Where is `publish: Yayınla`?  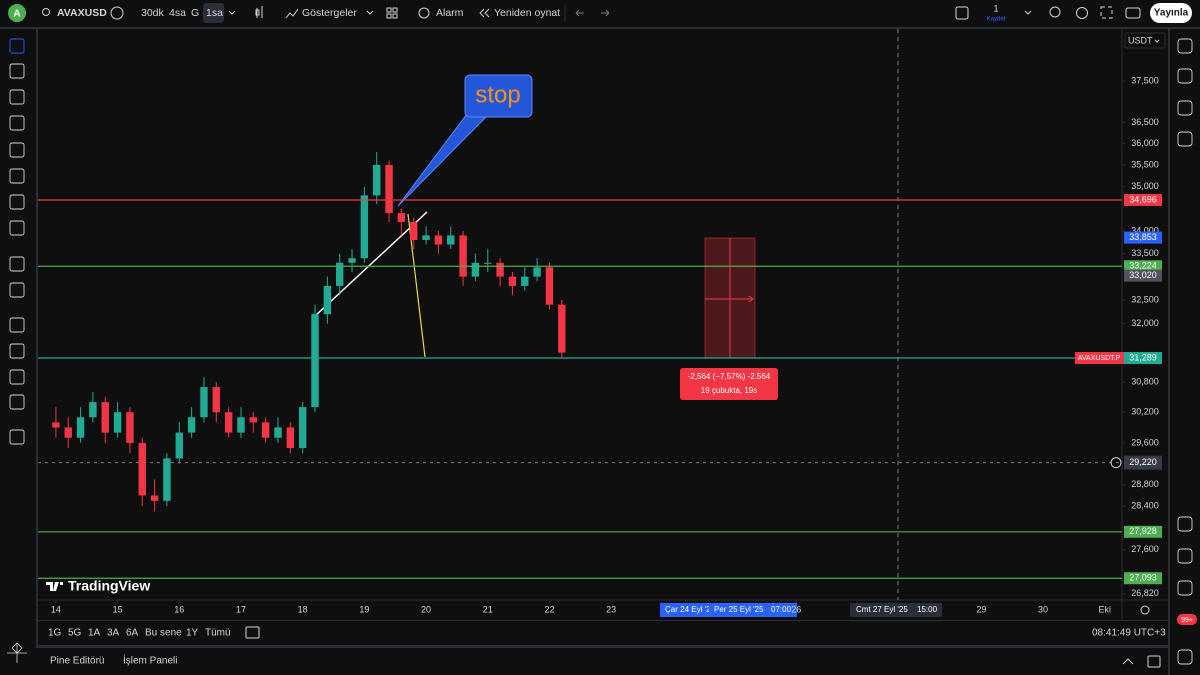 publish: Yayınla is located at coordinates (1171, 13).